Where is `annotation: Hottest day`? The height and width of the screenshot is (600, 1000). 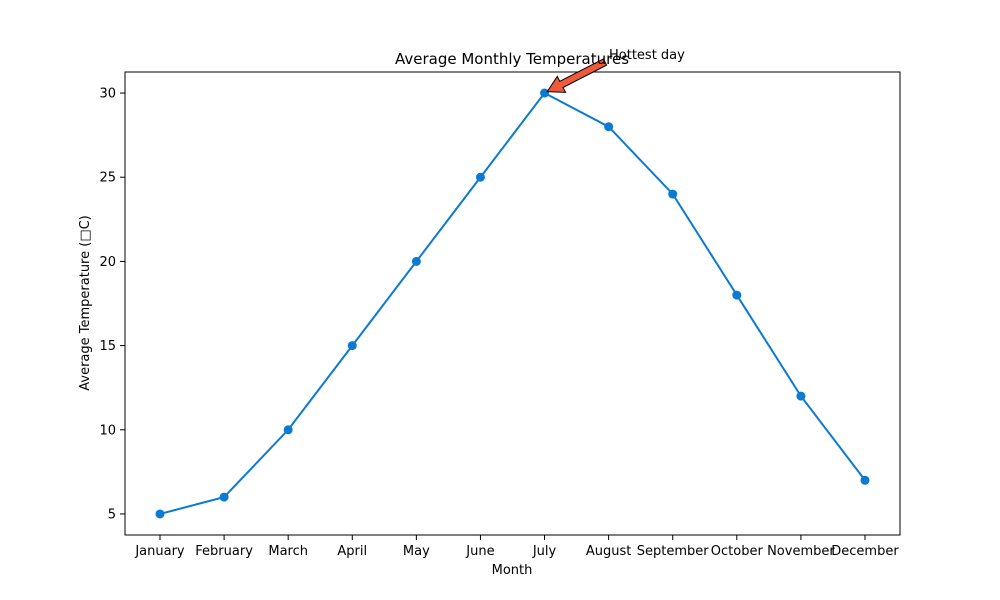
annotation: Hottest day is located at coordinates (615, 70).